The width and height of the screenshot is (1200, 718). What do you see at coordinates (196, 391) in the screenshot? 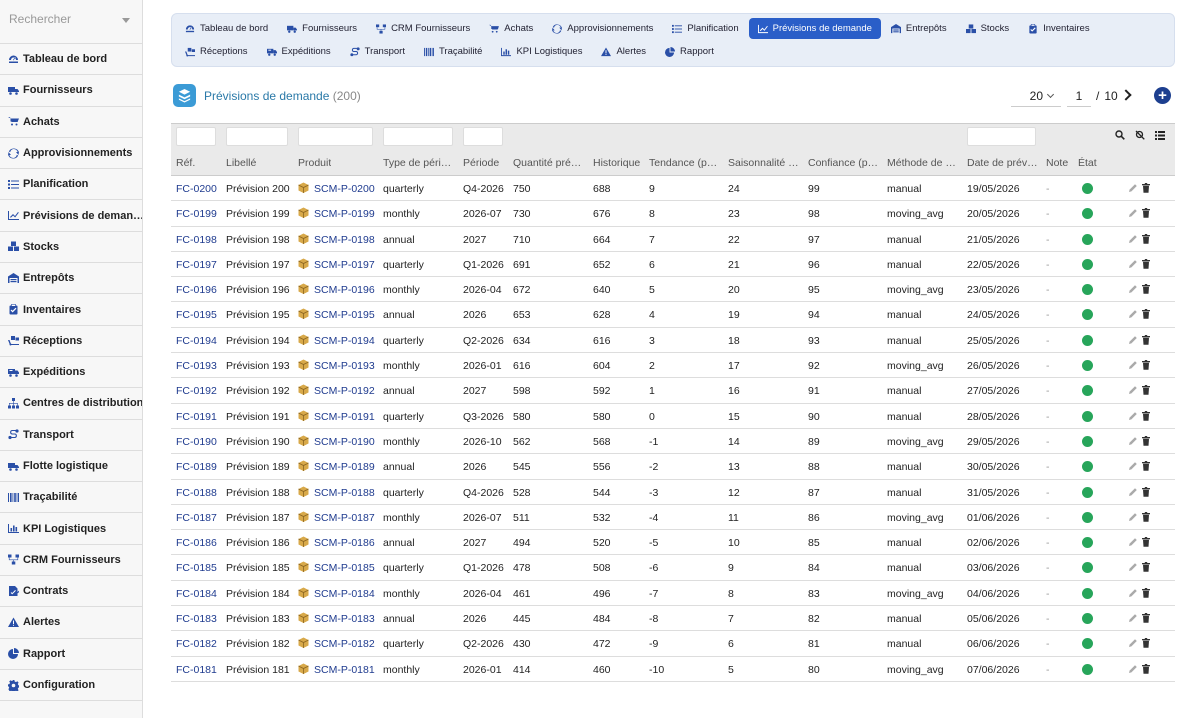
I see `cell-ref: FC-0192` at bounding box center [196, 391].